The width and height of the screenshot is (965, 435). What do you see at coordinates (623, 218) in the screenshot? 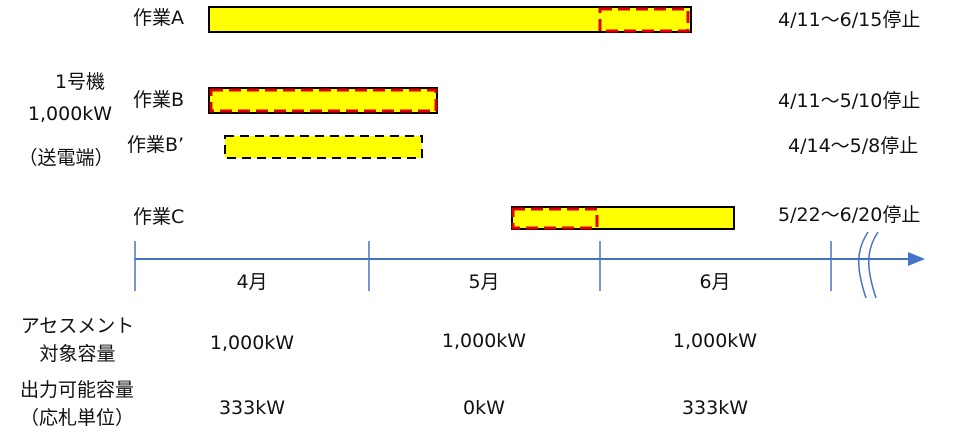
I see `task-c-bar` at bounding box center [623, 218].